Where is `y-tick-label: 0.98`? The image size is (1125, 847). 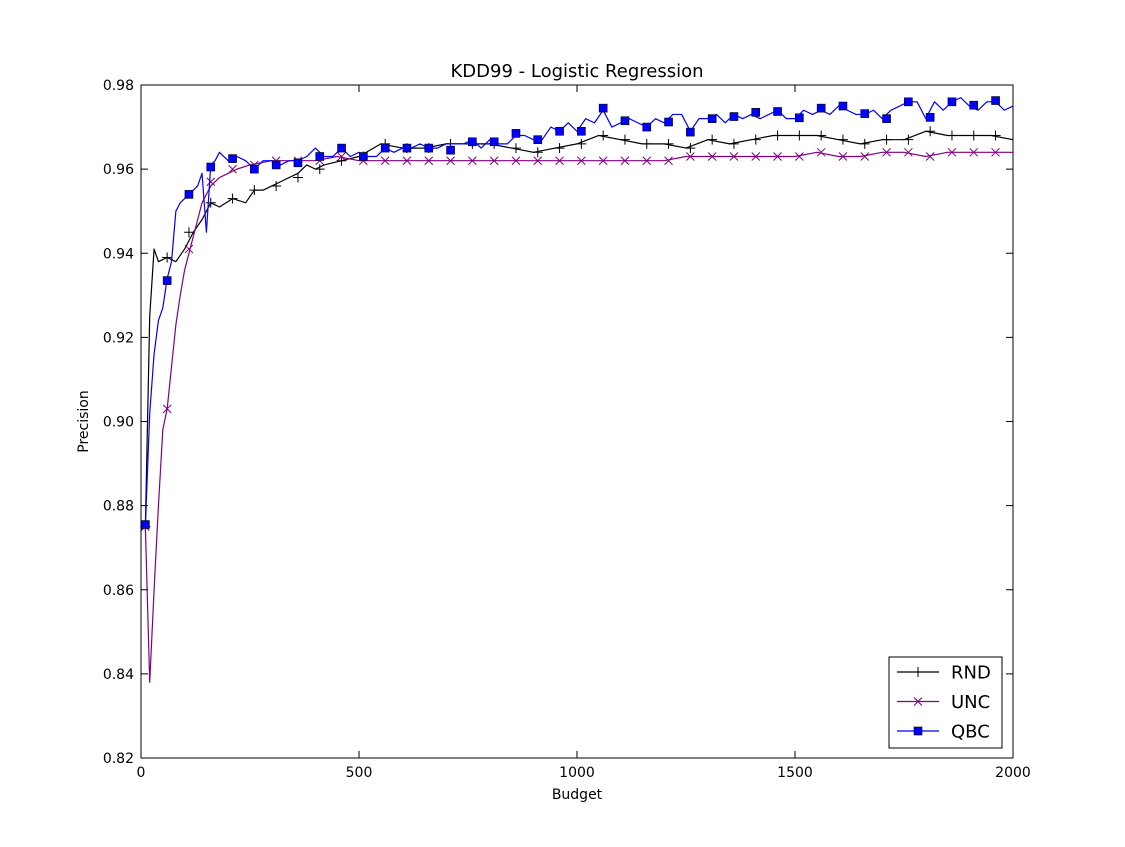 y-tick-label: 0.98 is located at coordinates (118, 86).